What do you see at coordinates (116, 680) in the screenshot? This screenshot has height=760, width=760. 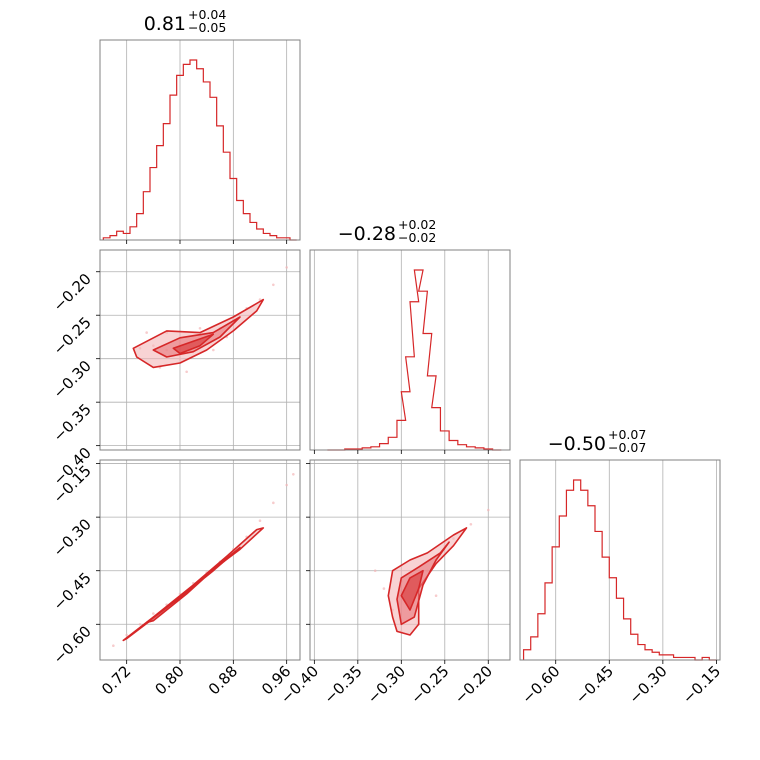 I see `x-tick-label: 0.72` at bounding box center [116, 680].